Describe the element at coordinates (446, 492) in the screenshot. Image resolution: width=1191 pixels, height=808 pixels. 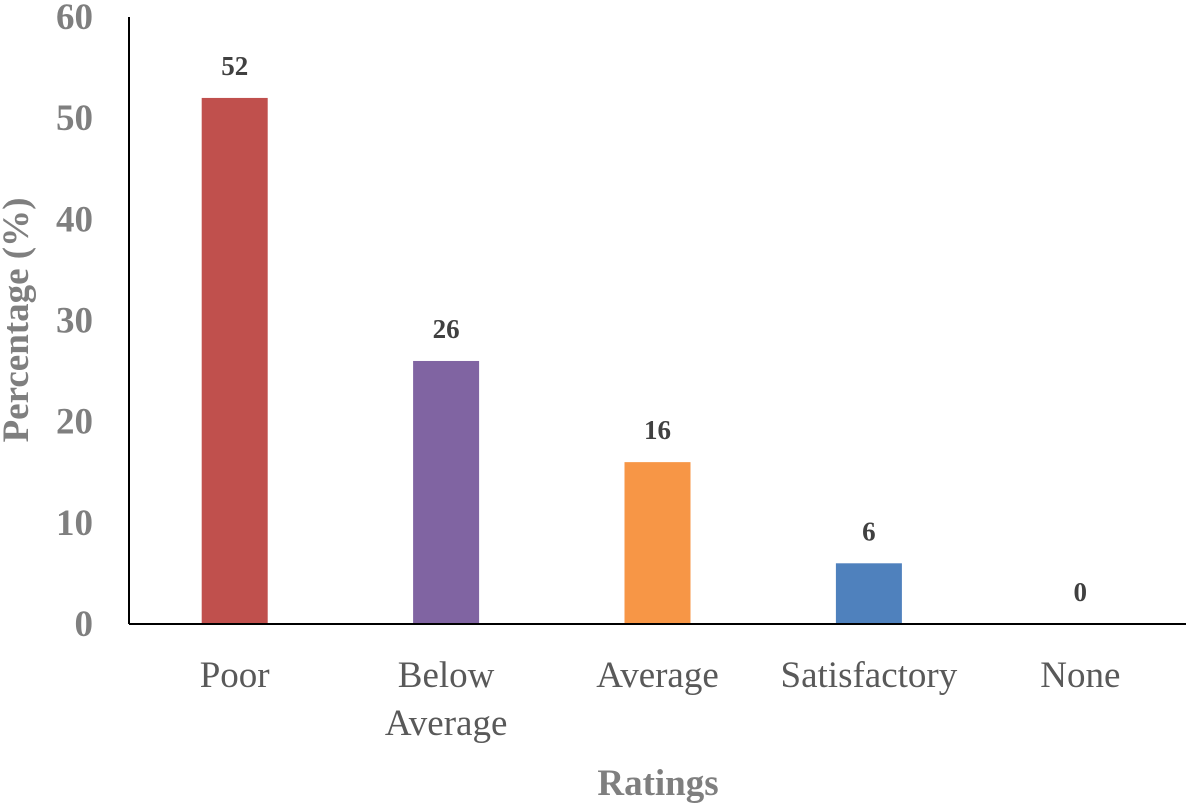
I see `bar-below-average` at that location.